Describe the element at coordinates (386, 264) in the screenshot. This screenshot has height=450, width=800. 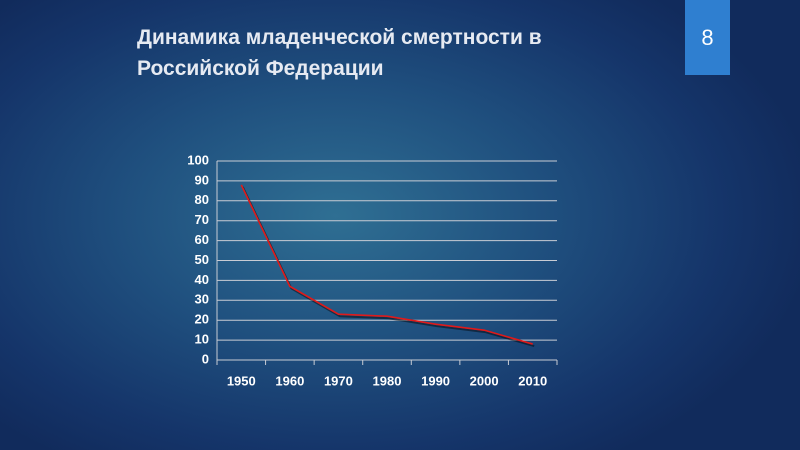
I see `line` at that location.